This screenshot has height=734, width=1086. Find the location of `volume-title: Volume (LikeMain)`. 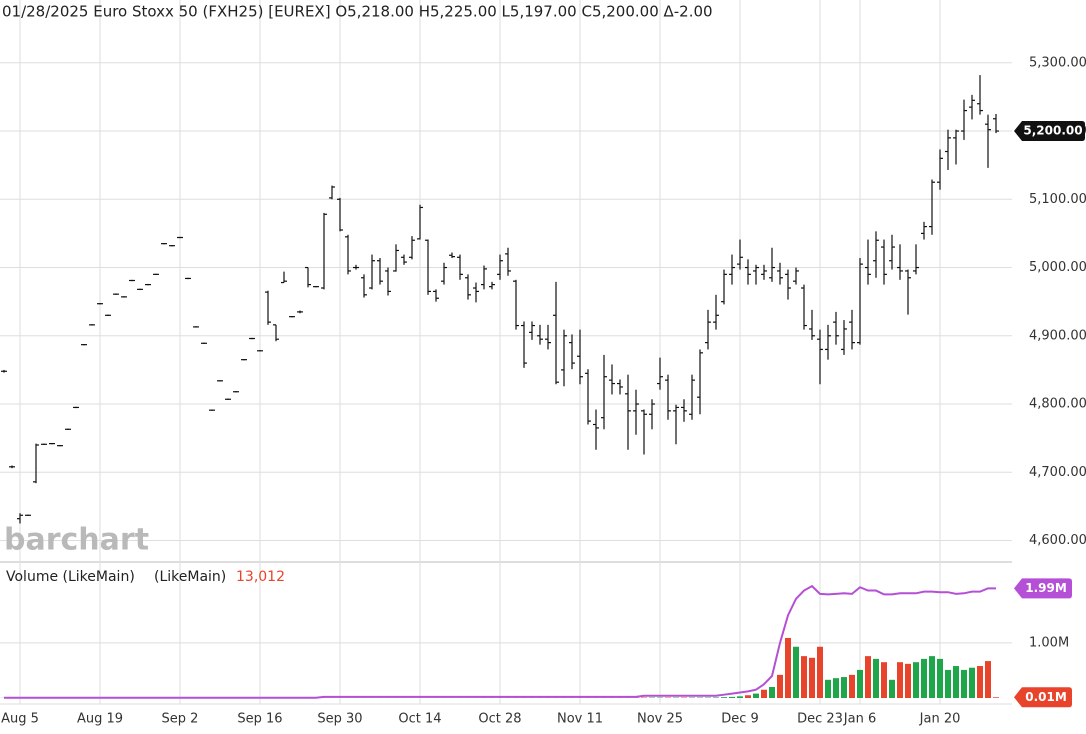

volume-title: Volume (LikeMain) is located at coordinates (70, 577).